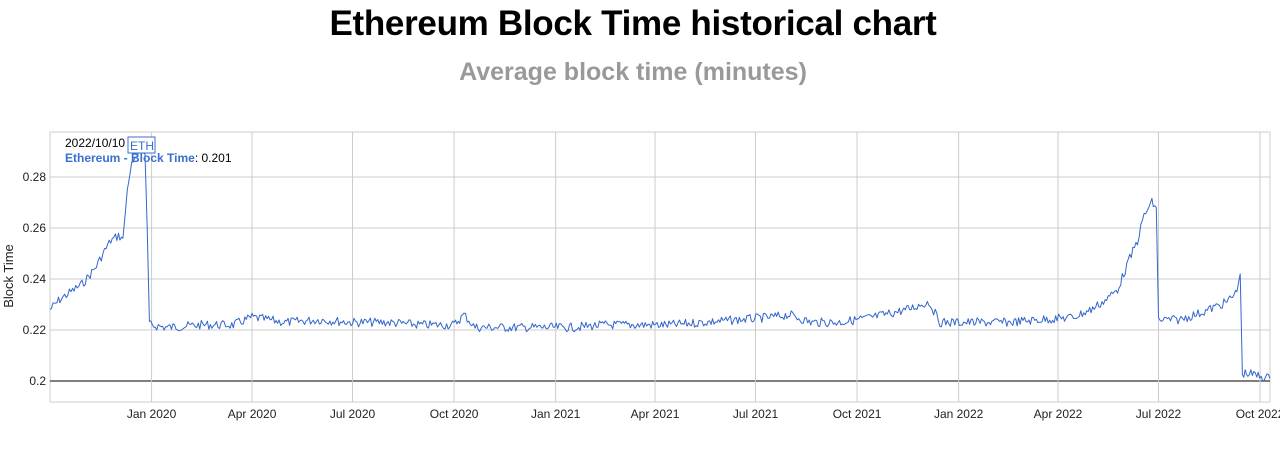 This screenshot has width=1280, height=450. I want to click on chart-subtitle: Average block time (minutes), so click(633, 72).